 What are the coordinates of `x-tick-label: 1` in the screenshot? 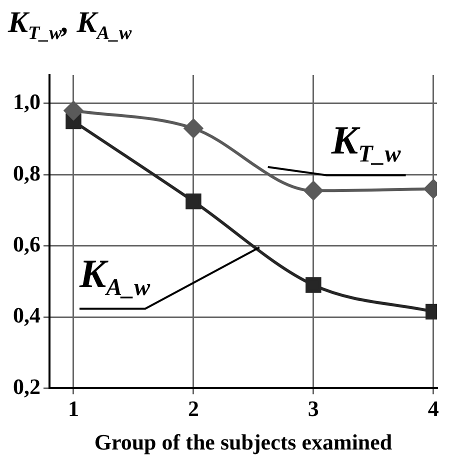 It's located at (73, 409).